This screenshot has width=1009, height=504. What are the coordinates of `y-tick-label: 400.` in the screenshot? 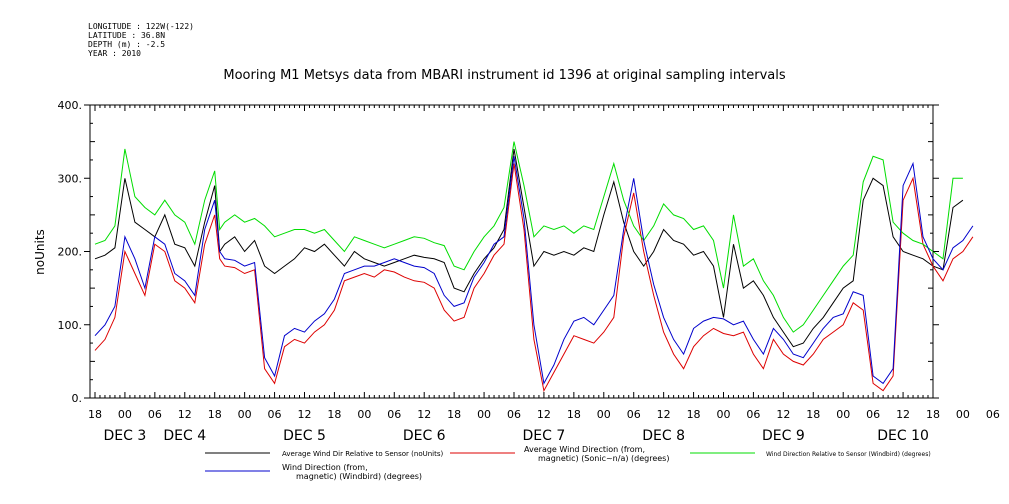 It's located at (70, 105).